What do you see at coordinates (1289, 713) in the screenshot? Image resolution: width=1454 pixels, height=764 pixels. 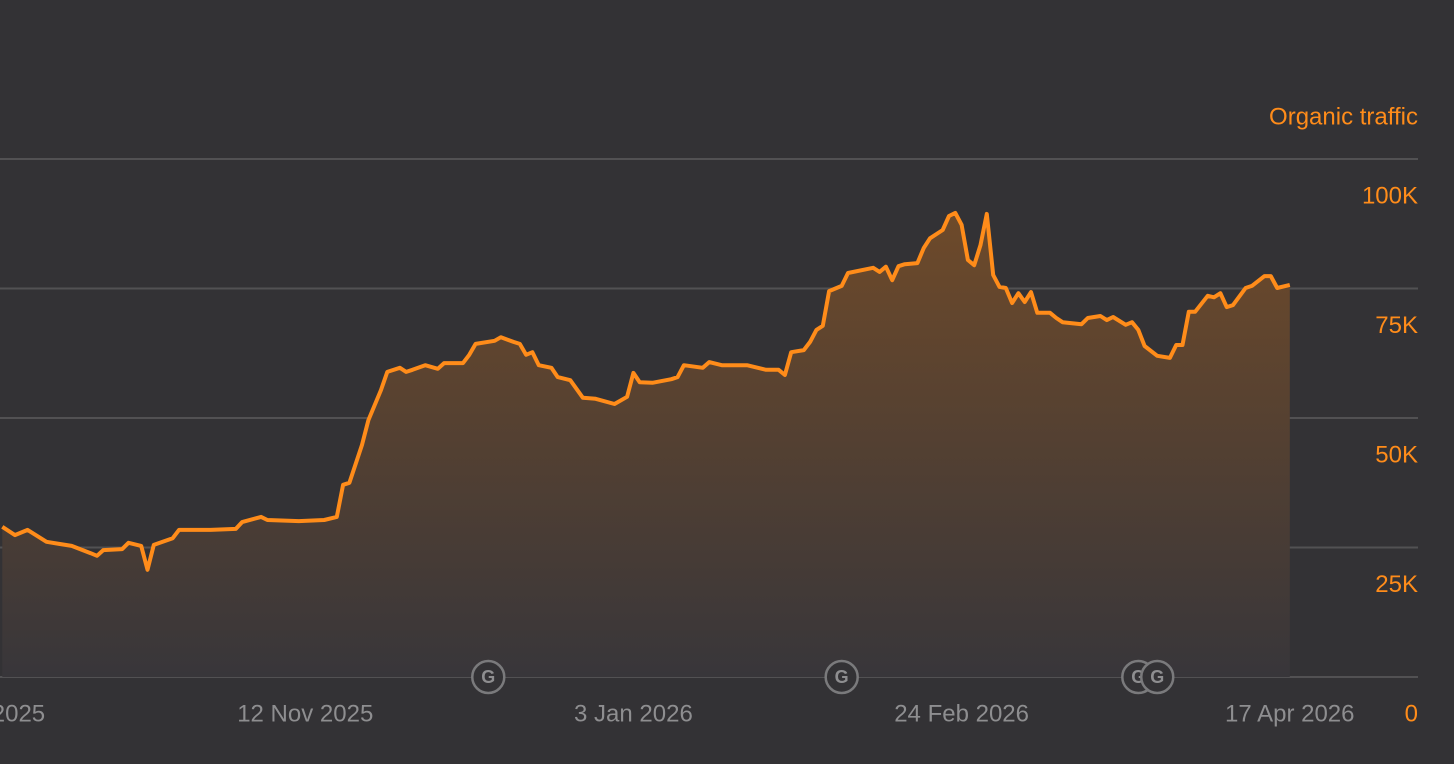 I see `x-tick-label: 17 Apr 2026` at bounding box center [1289, 713].